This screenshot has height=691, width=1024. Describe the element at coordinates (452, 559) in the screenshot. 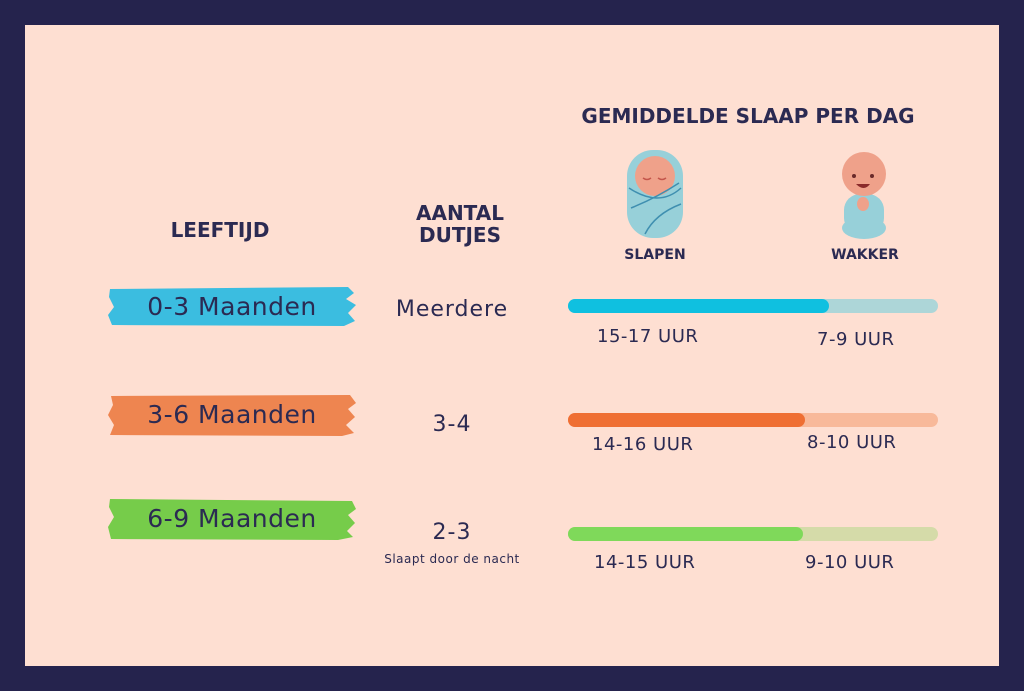

I see `naps-note: Slaapt door de nacht` at that location.